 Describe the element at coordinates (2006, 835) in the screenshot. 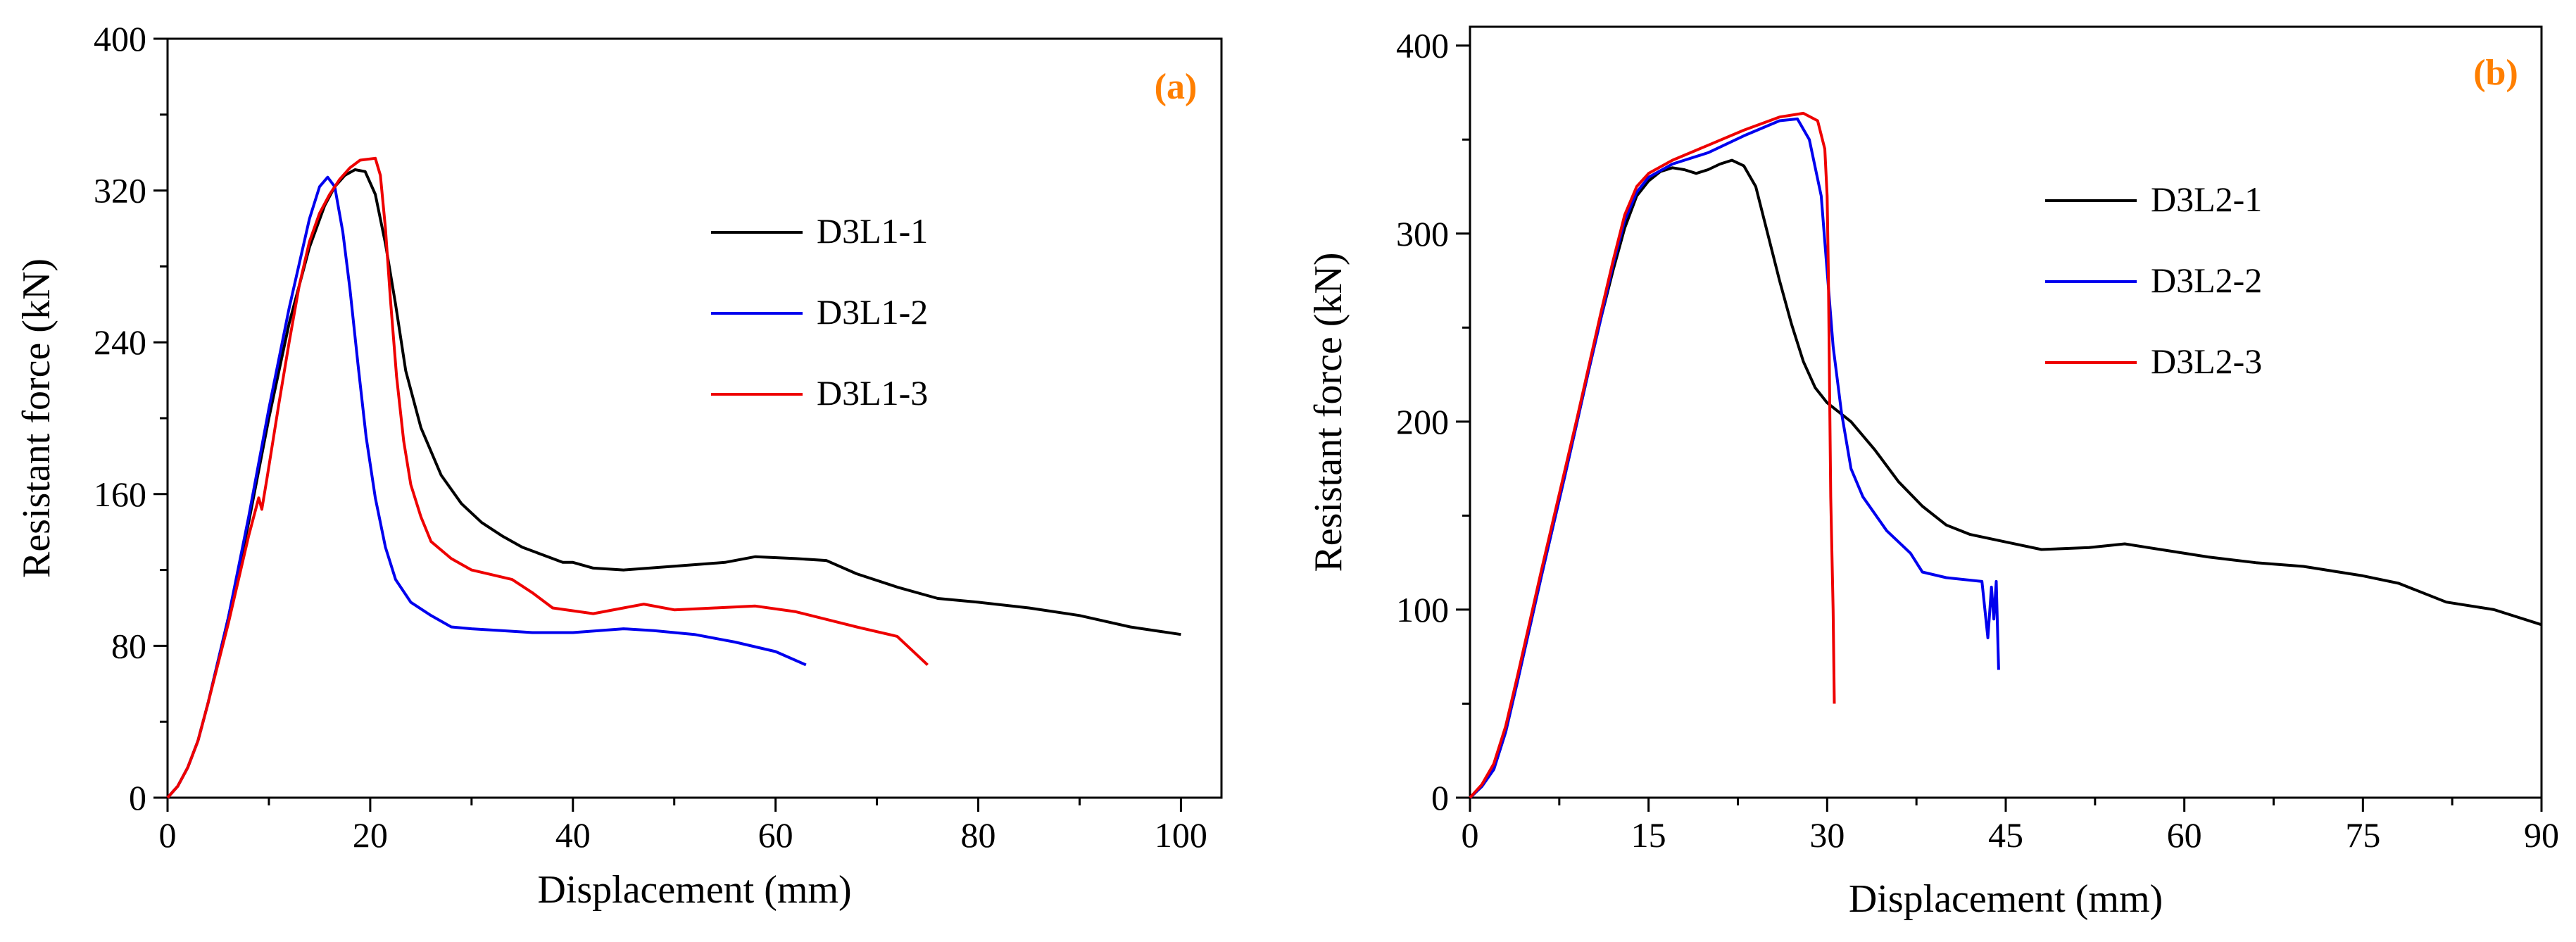

I see `x-tick-label: 45` at that location.